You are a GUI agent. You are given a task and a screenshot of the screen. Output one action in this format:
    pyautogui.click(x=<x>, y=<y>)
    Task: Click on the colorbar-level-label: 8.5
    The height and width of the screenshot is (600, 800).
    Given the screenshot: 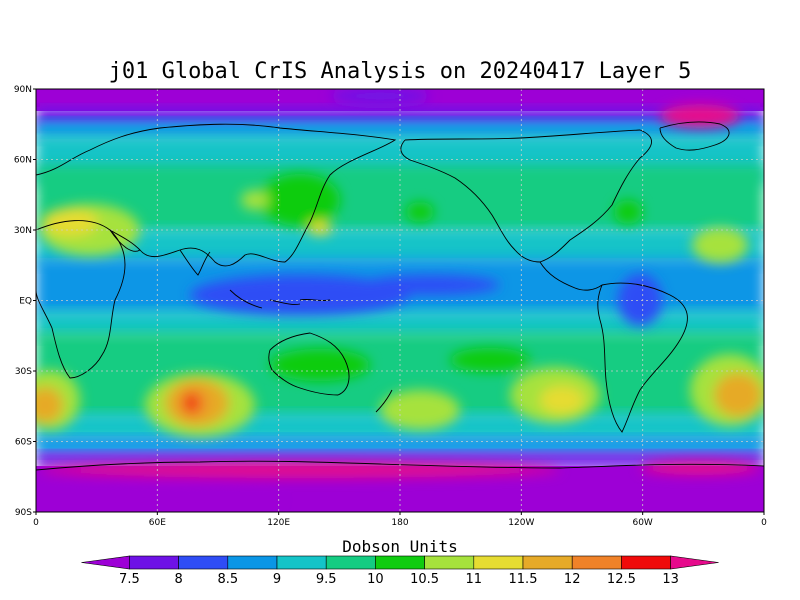 What is the action you would take?
    pyautogui.click(x=227, y=579)
    